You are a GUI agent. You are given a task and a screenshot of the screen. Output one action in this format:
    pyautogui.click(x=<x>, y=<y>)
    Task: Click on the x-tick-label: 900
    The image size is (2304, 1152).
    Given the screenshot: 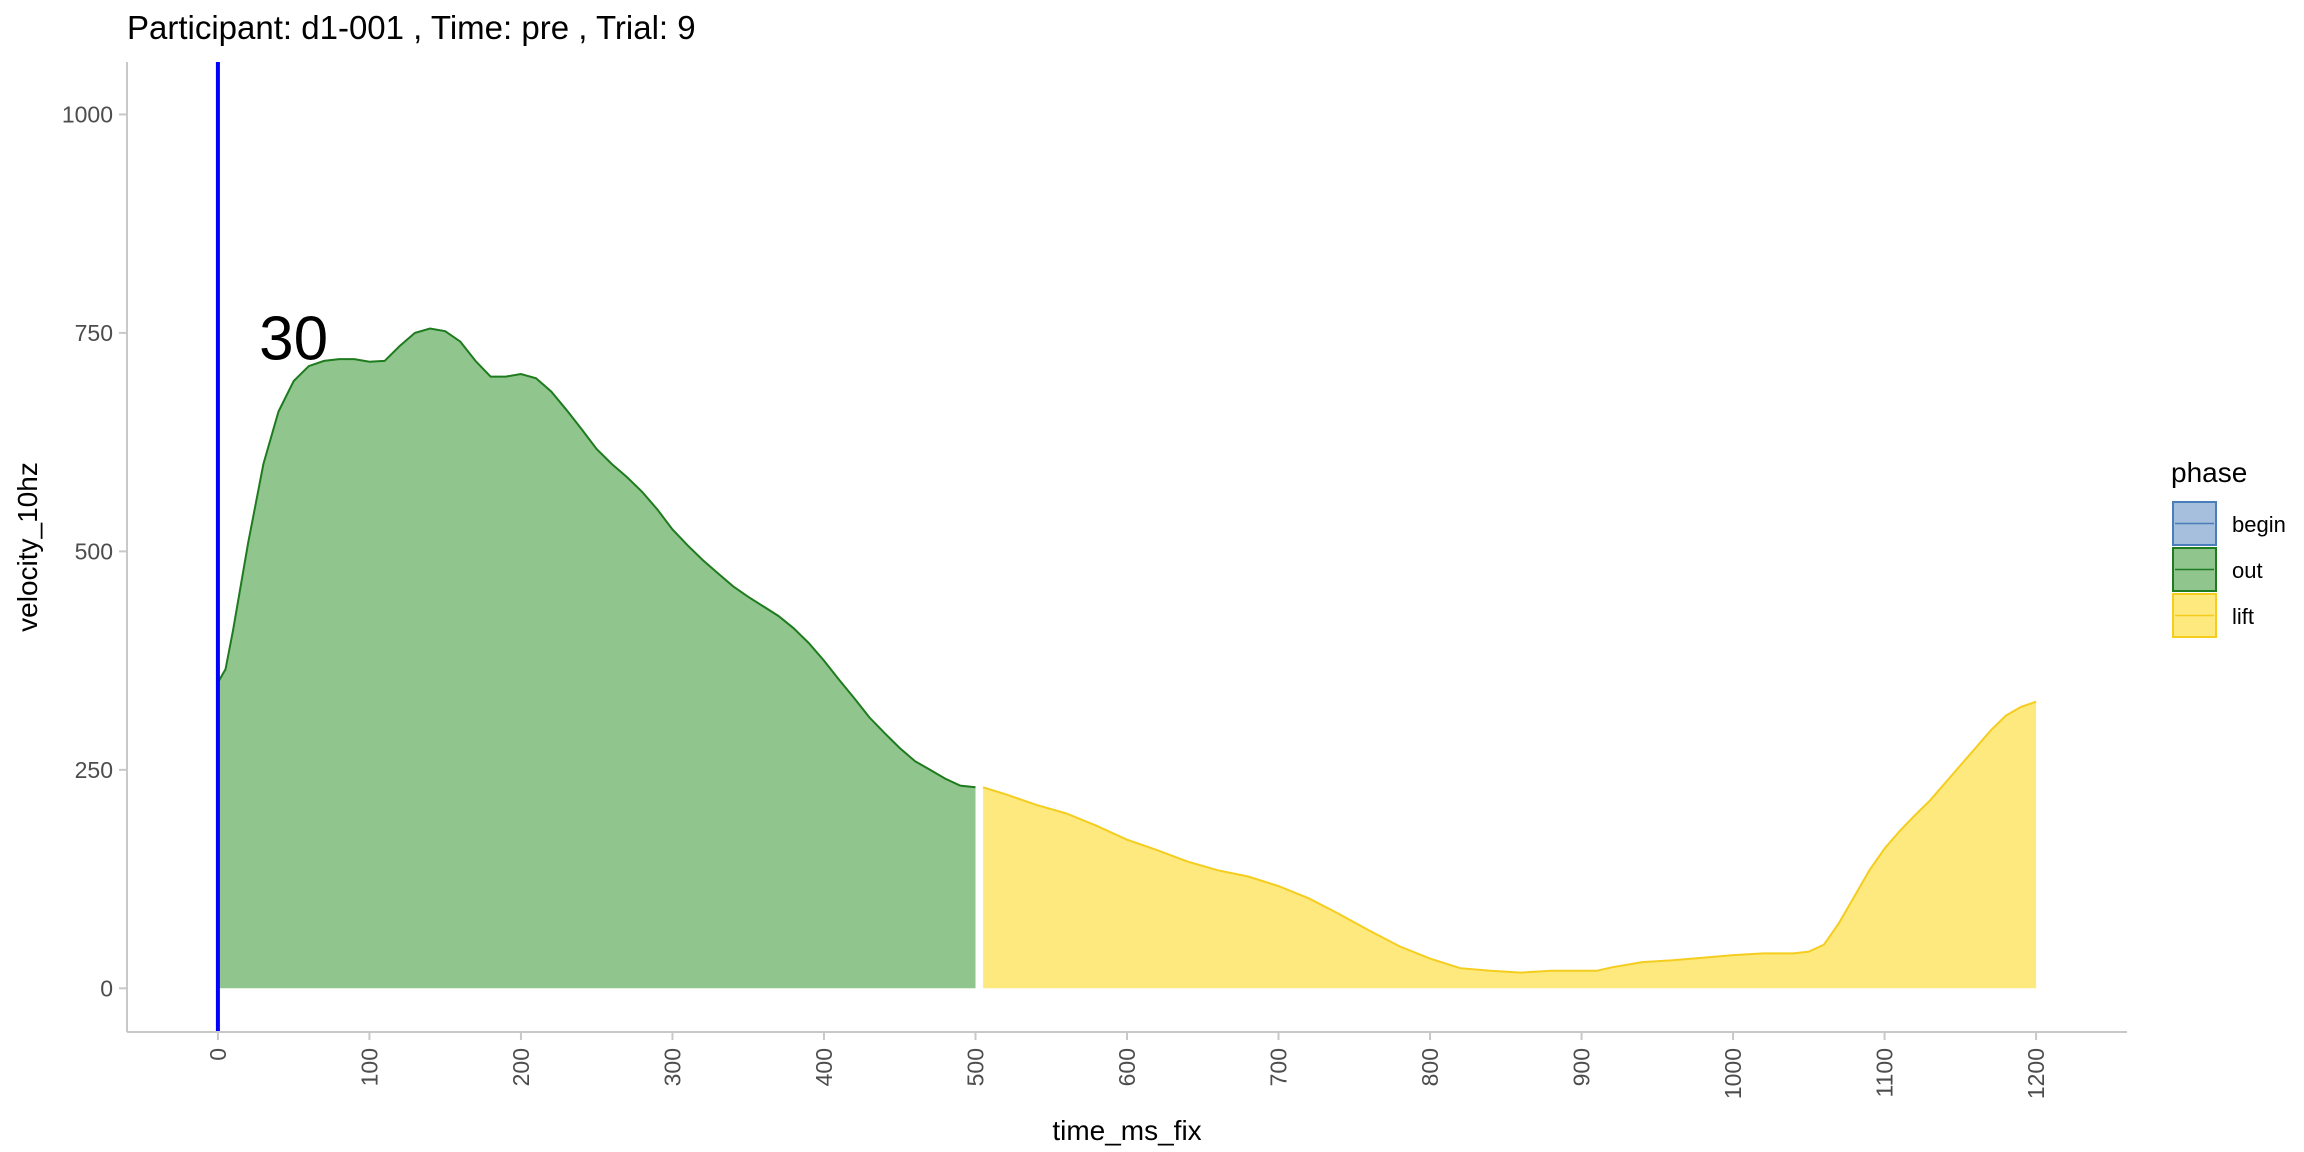 What is the action you would take?
    pyautogui.click(x=1582, y=1067)
    